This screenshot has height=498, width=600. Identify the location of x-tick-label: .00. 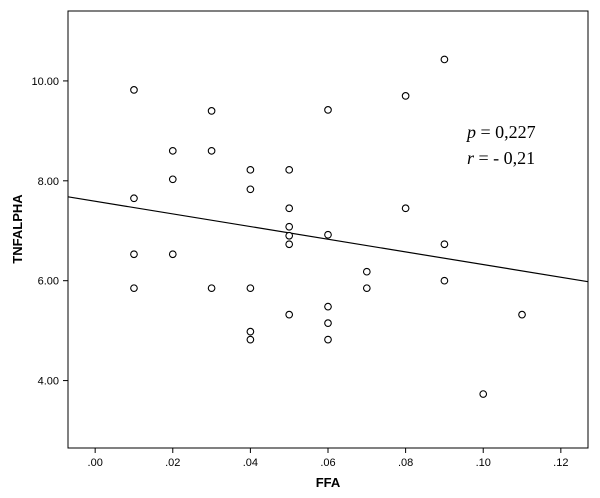
(95, 463).